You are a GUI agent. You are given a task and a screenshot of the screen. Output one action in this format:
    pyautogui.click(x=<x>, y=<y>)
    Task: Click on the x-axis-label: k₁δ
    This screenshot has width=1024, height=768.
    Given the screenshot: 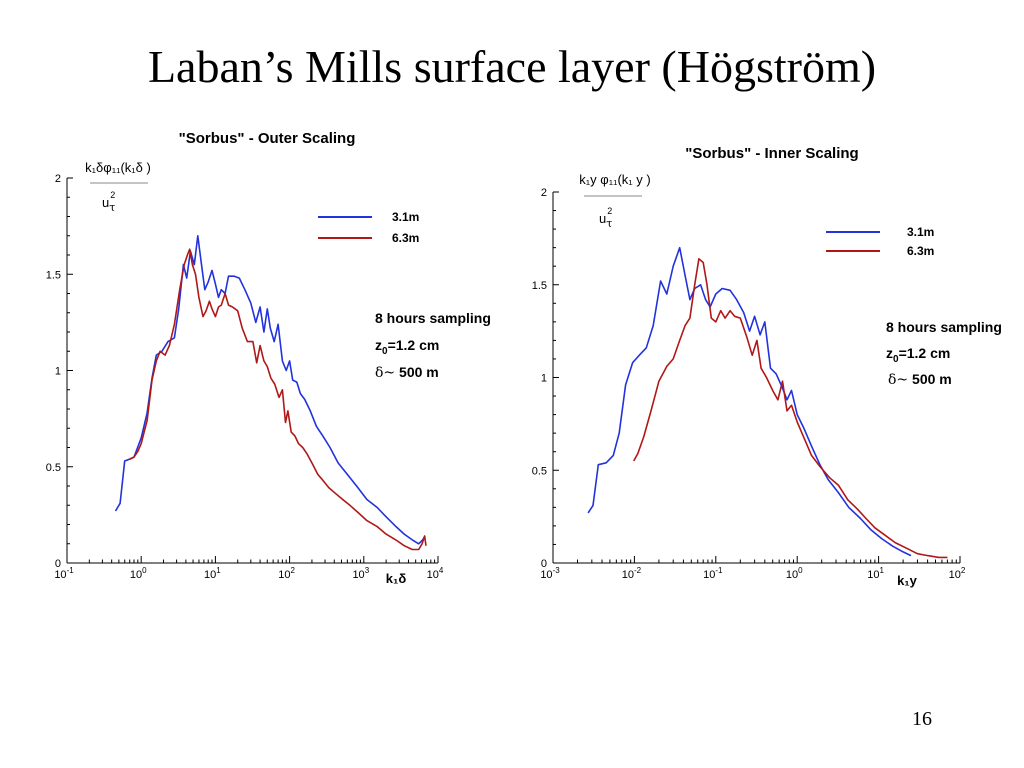 What is the action you would take?
    pyautogui.click(x=396, y=578)
    